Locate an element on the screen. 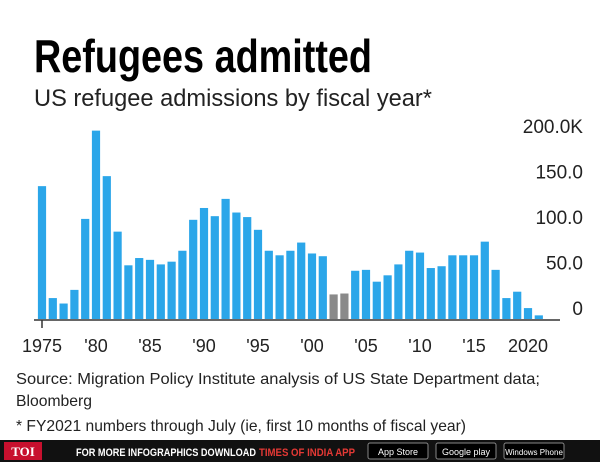  badge-text: Google play is located at coordinates (466, 452).